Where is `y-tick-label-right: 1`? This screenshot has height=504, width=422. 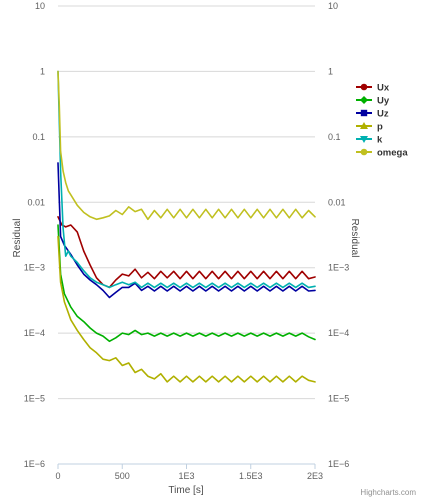 y-tick-label-right: 1 is located at coordinates (330, 71).